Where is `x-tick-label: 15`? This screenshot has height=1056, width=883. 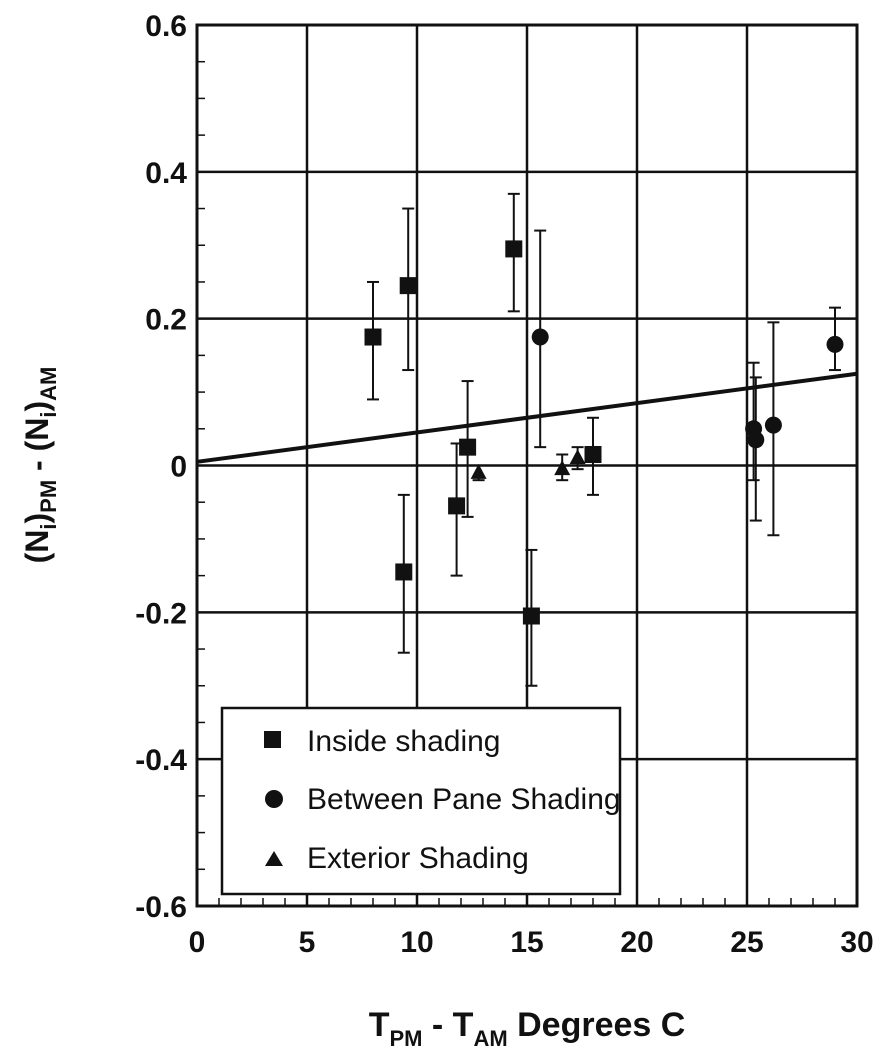
x-tick-label: 15 is located at coordinates (526, 942).